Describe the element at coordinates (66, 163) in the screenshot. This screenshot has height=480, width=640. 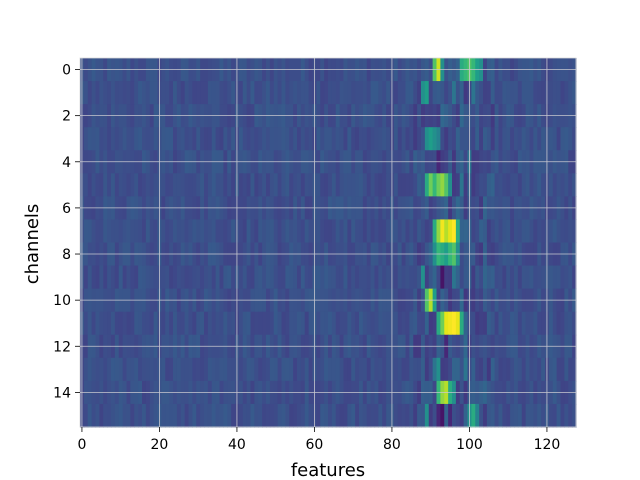
I see `y-tick-label: 4` at that location.